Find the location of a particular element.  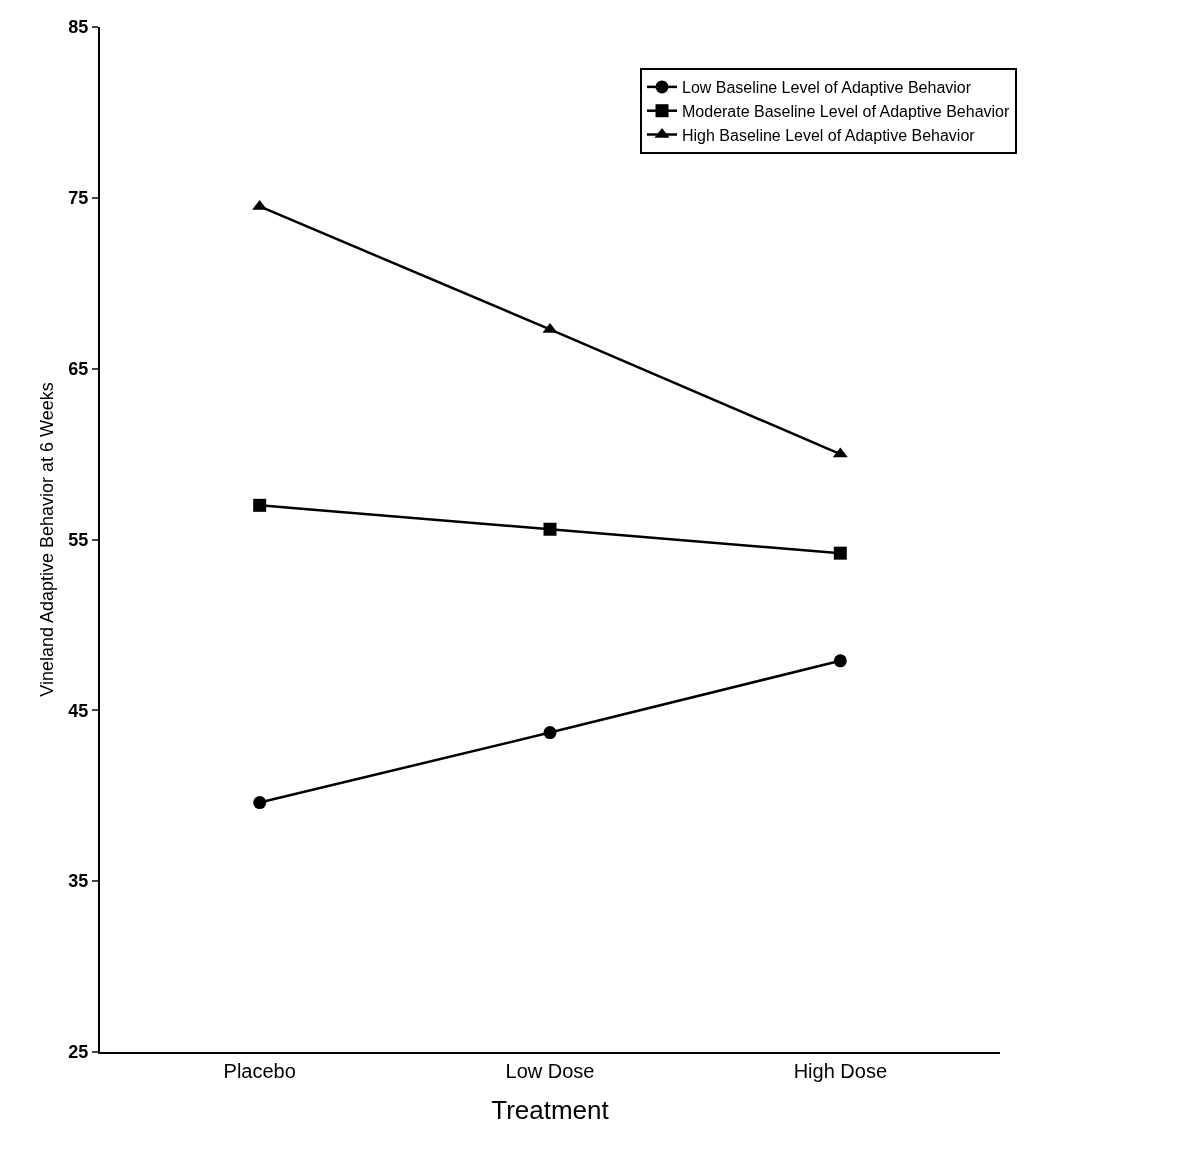

y-axis-title: Vineland Adaptive Behavior at 6 Weeks is located at coordinates (47, 539).